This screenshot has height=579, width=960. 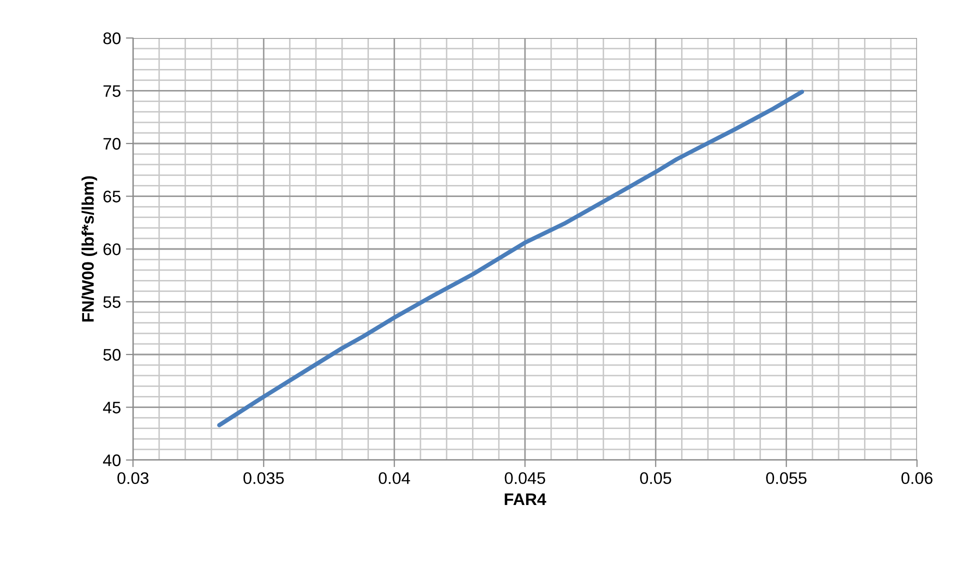 What do you see at coordinates (656, 478) in the screenshot?
I see `x-tick-label: 0.05` at bounding box center [656, 478].